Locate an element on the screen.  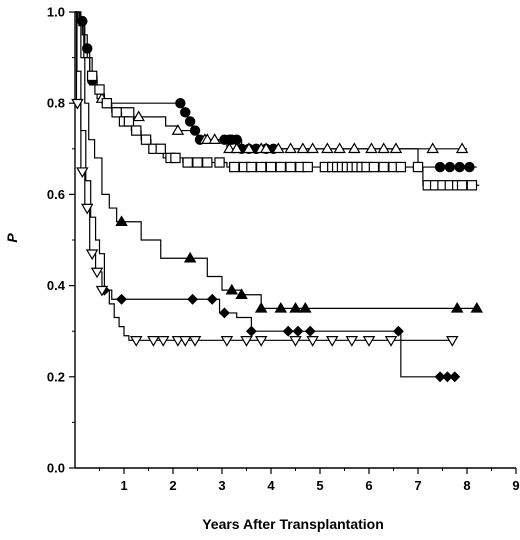
y-axis-label: P is located at coordinates (12, 238).